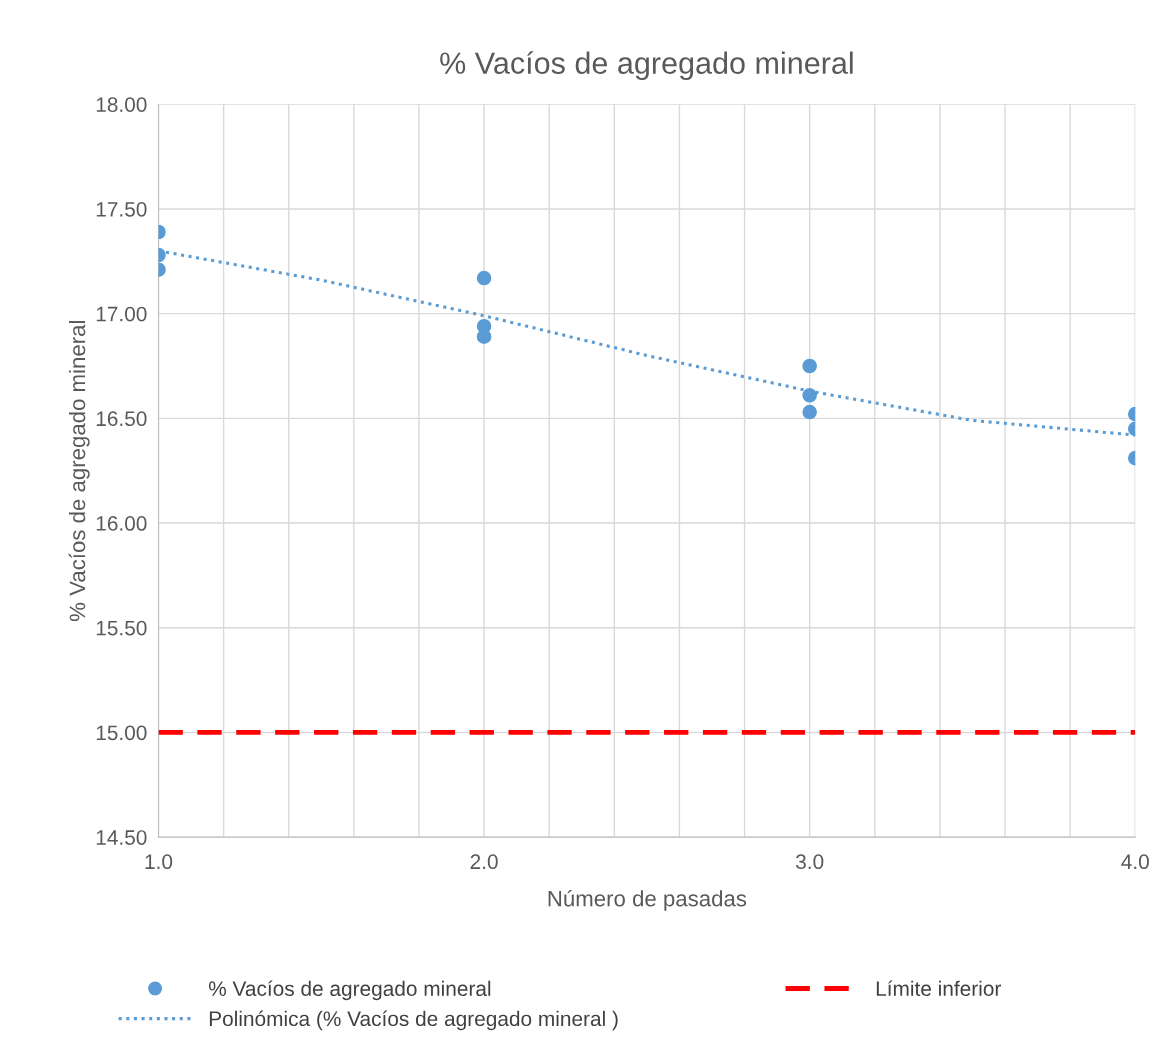 Image resolution: width=1174 pixels, height=1053 pixels. Describe the element at coordinates (809, 862) in the screenshot. I see `x-tick-label: 3.0` at that location.